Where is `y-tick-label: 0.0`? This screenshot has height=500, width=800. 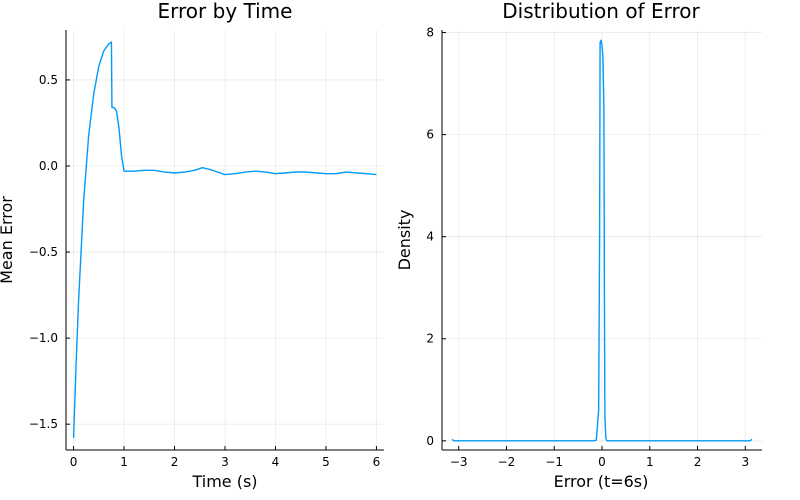
y-tick-label: 0.0 is located at coordinates (48, 166).